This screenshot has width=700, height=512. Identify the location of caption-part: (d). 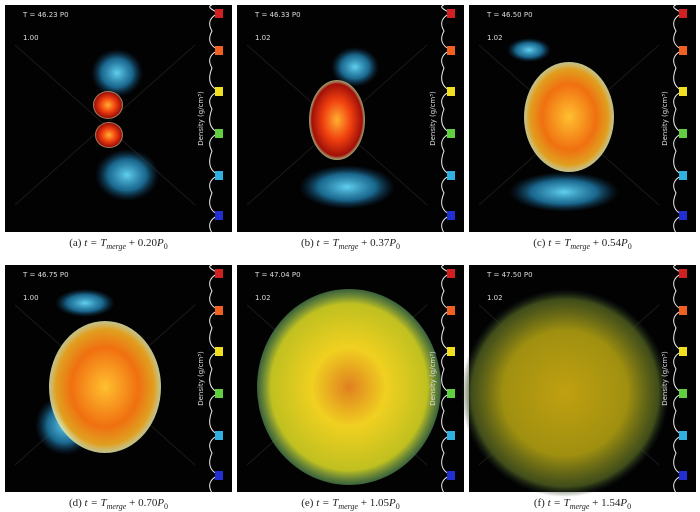
(75, 503).